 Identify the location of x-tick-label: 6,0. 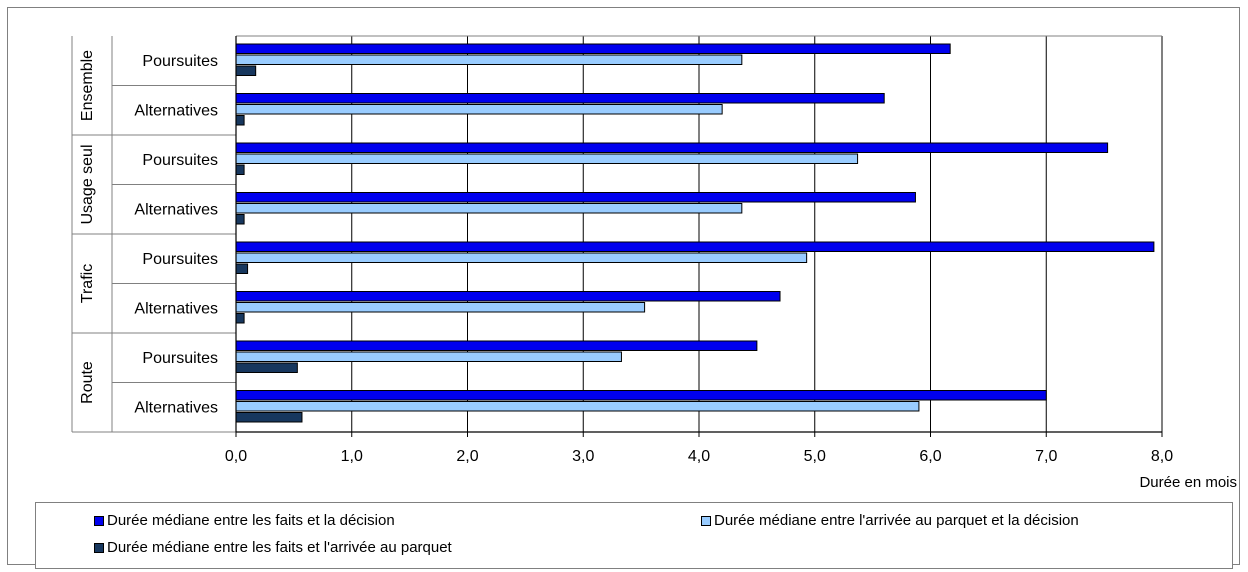
(930, 456).